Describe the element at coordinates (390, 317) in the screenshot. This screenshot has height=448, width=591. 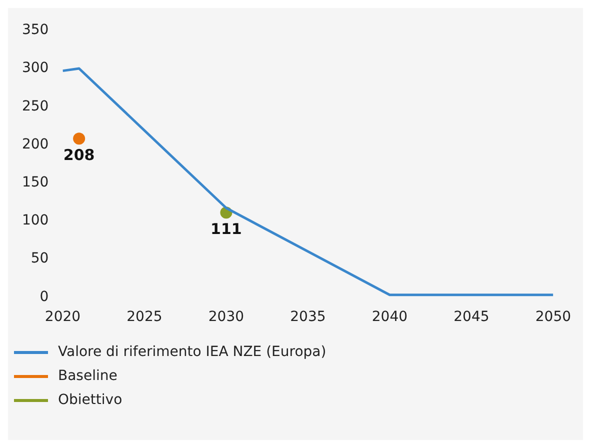
I see `x-tick-label: 2040` at that location.